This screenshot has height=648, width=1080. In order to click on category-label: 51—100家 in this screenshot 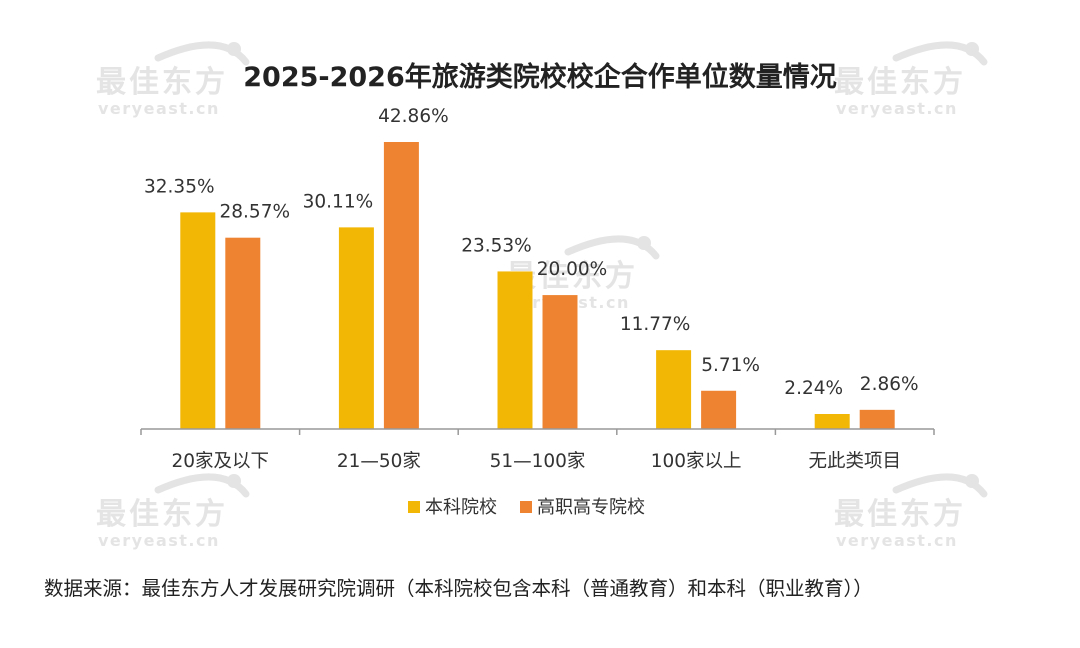, I will do `click(538, 461)`.